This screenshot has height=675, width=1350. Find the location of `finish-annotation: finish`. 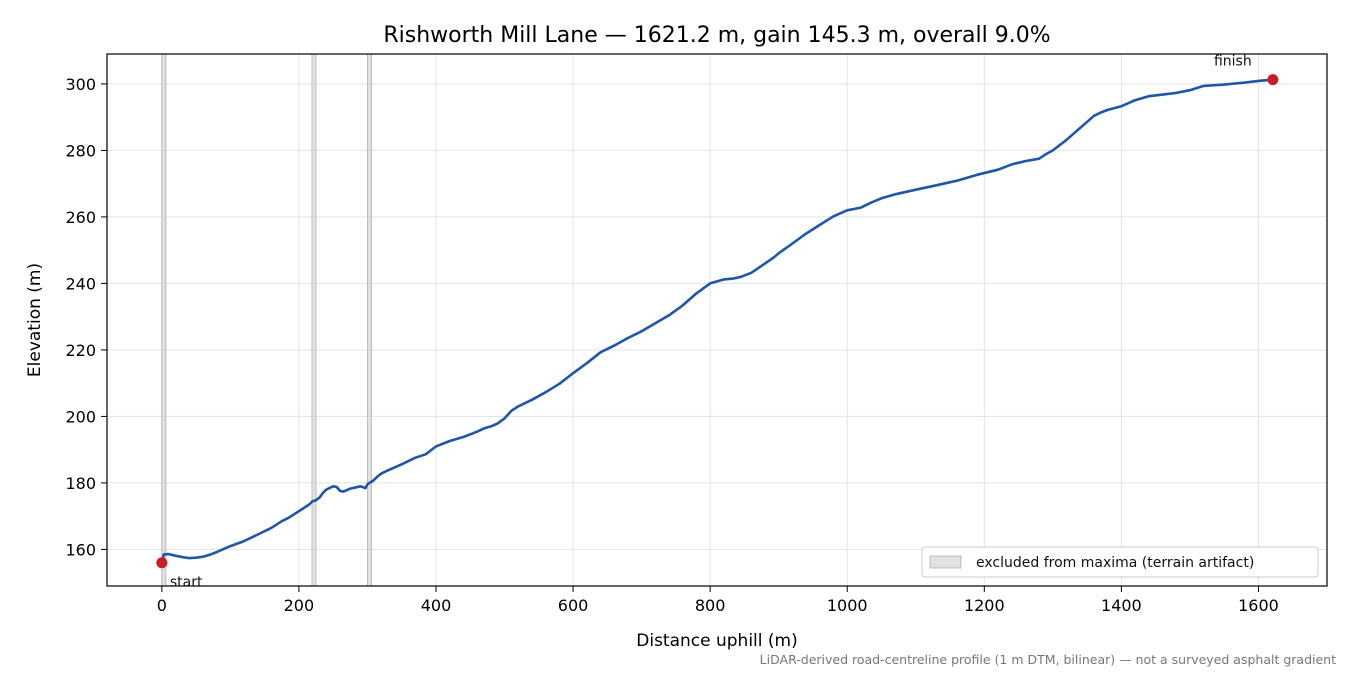

finish-annotation: finish is located at coordinates (1233, 62).